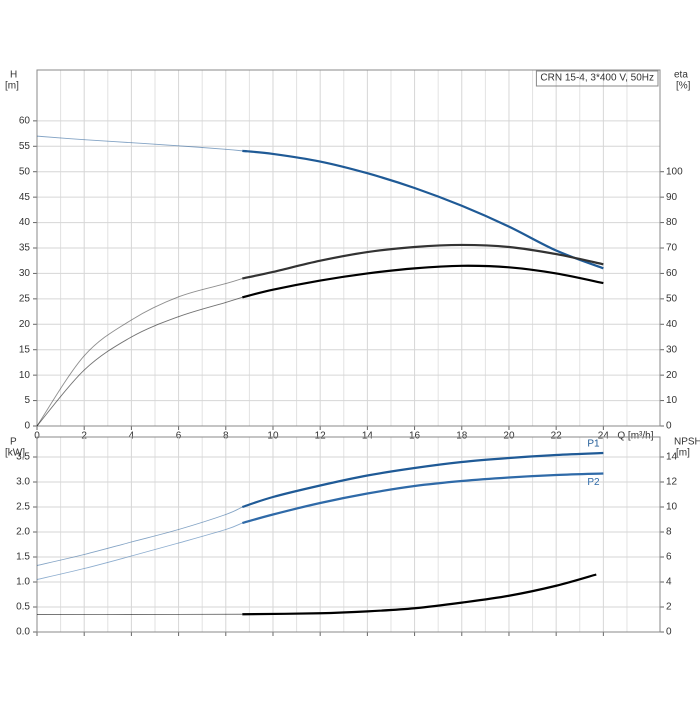  What do you see at coordinates (13, 442) in the screenshot?
I see `y-label: P` at bounding box center [13, 442].